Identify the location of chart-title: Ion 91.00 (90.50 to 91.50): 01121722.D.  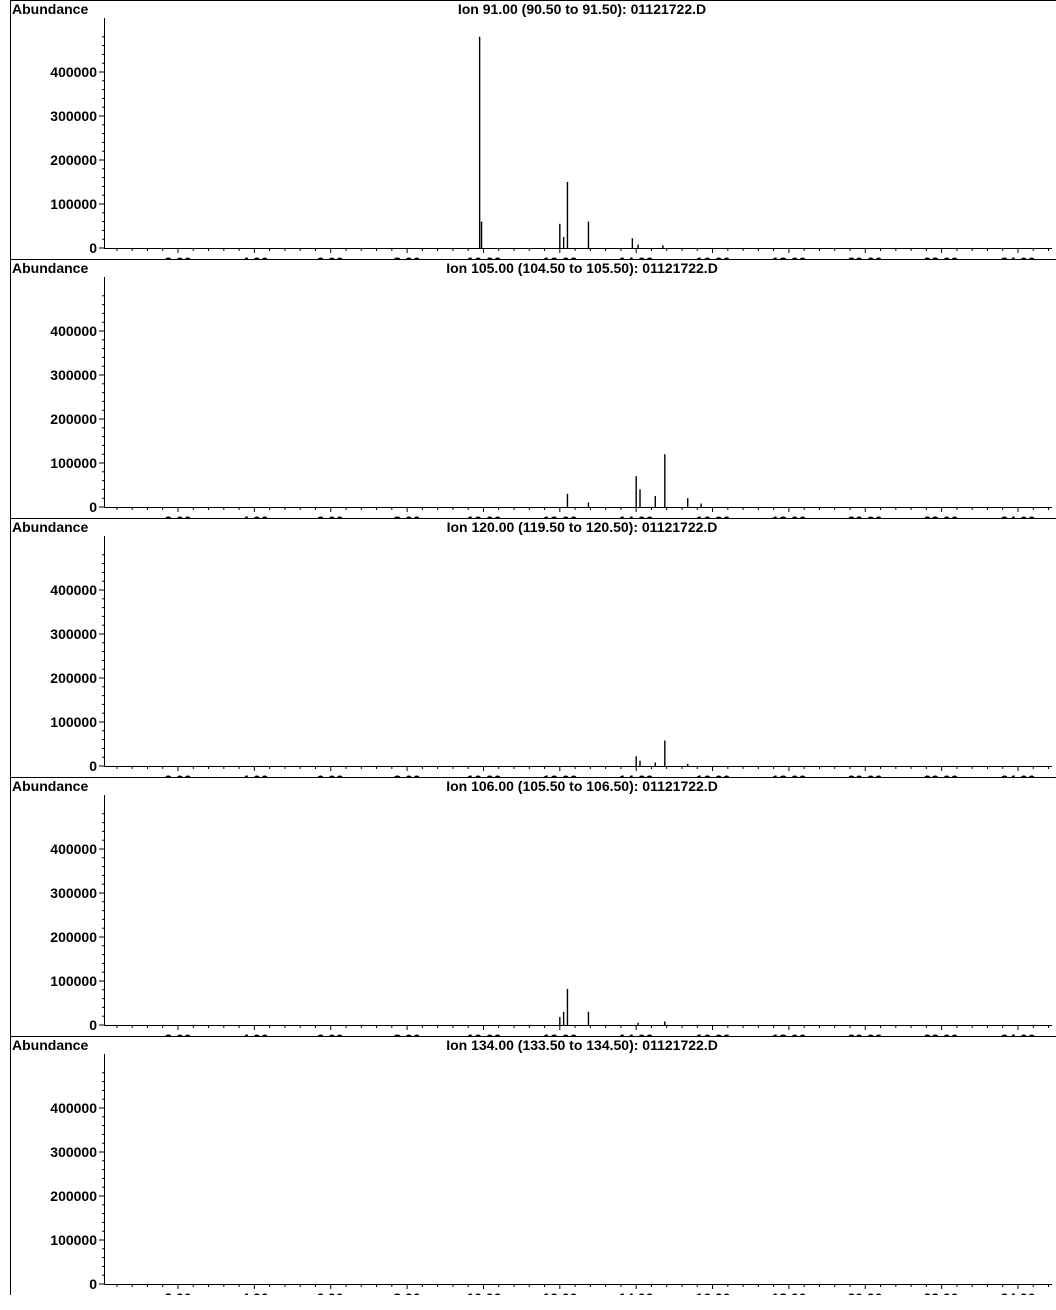
(582, 9).